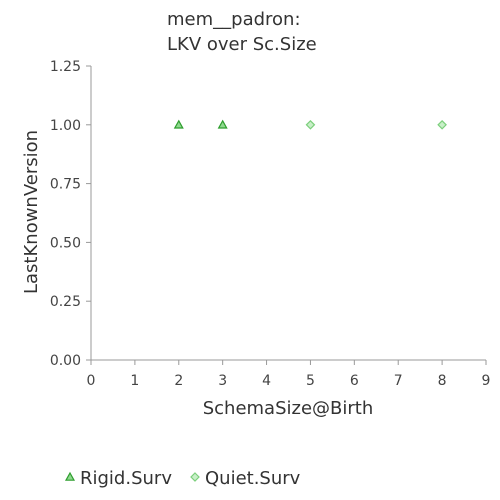 The image size is (500, 500). I want to click on y-axis-label: LastKnownVersion, so click(31, 212).